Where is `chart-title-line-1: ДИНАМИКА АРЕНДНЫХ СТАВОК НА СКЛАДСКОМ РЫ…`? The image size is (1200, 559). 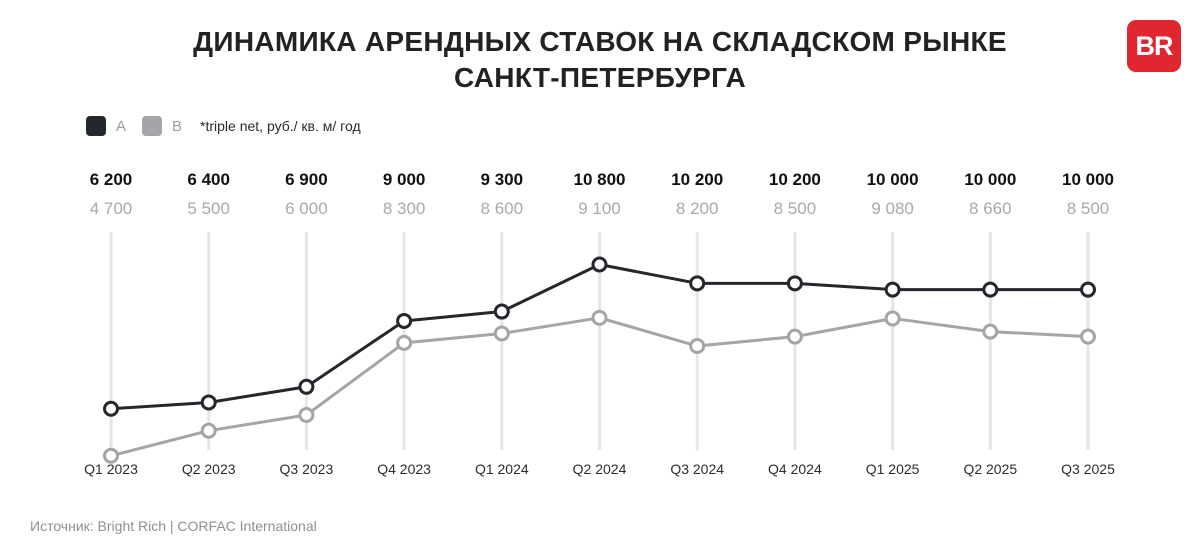 chart-title-line-1: ДИНАМИКА АРЕНДНЫХ СТАВОК НА СКЛАДСКОМ РЫ… is located at coordinates (600, 41).